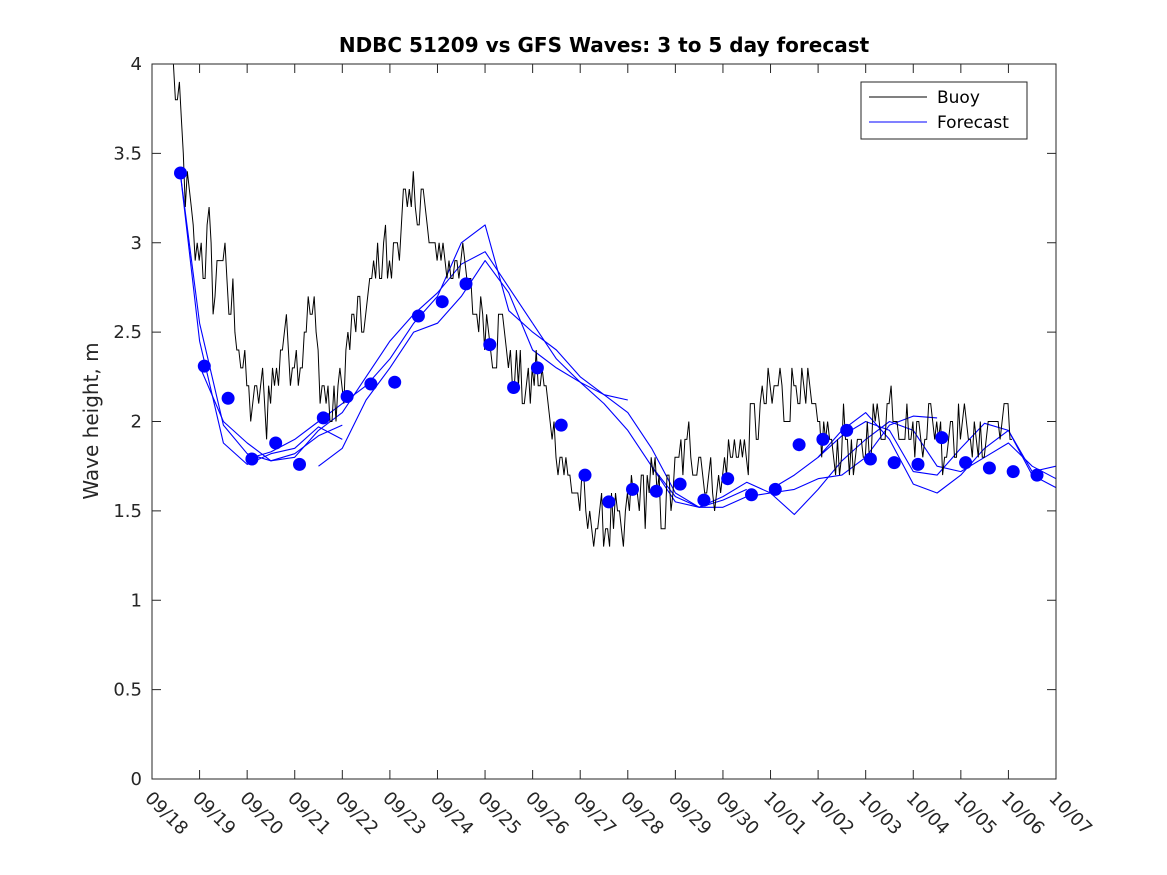  Describe the element at coordinates (452, 814) in the screenshot. I see `x-tick-label: 09/24` at that location.